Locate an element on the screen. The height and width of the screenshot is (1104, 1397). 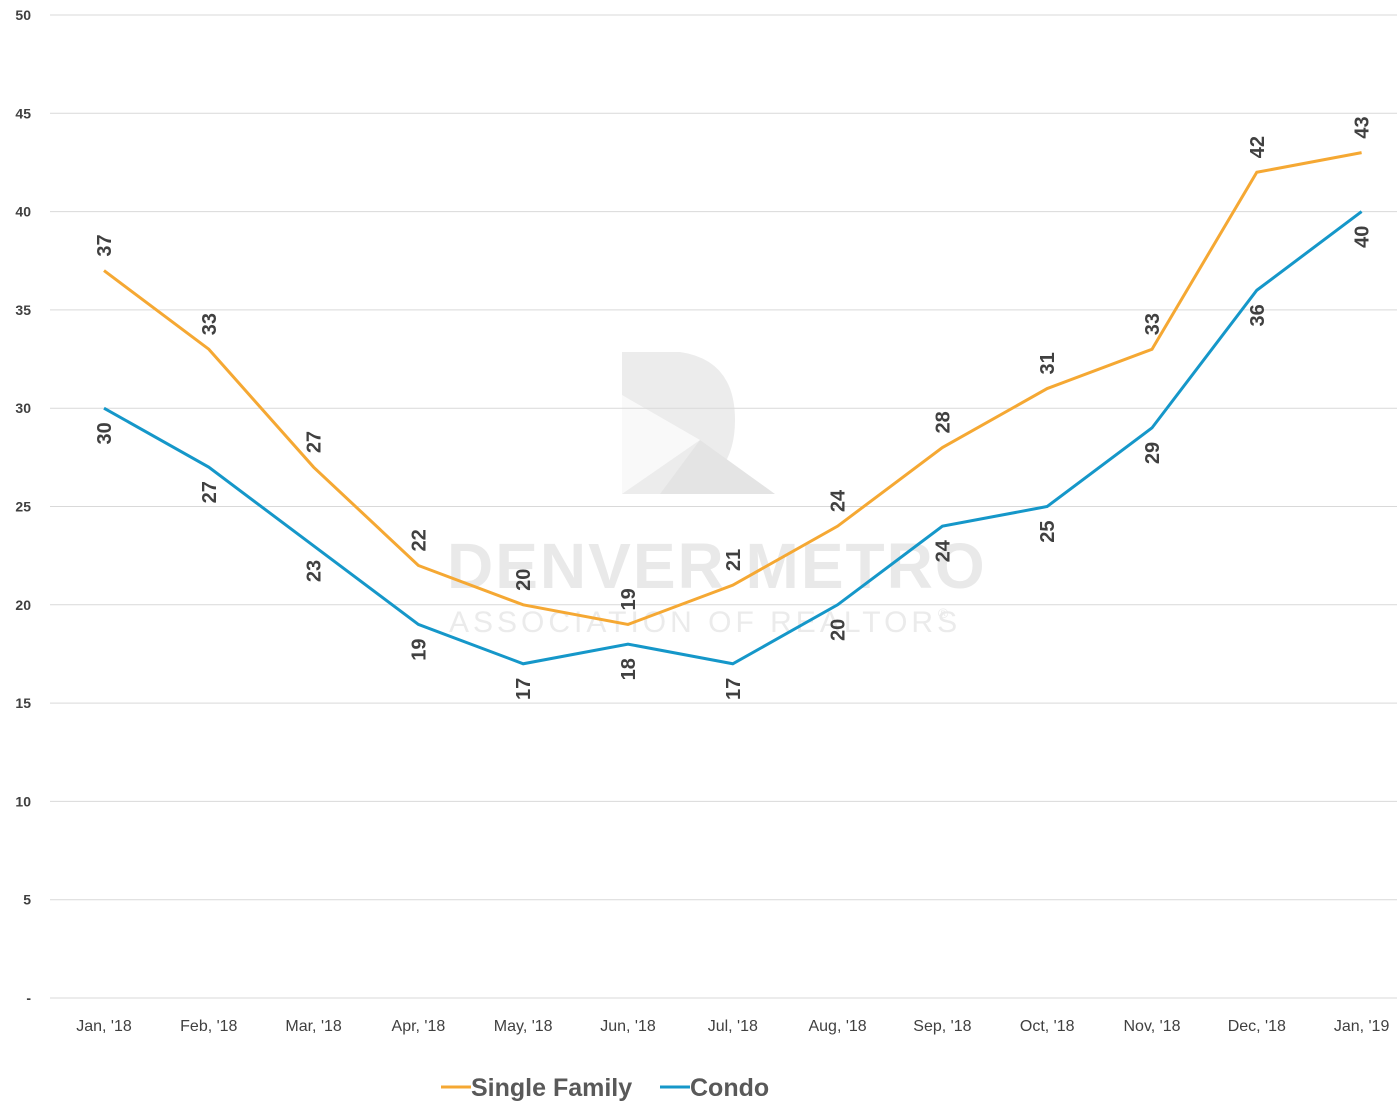
legend-label-single-family: Single Family is located at coordinates (551, 1088).